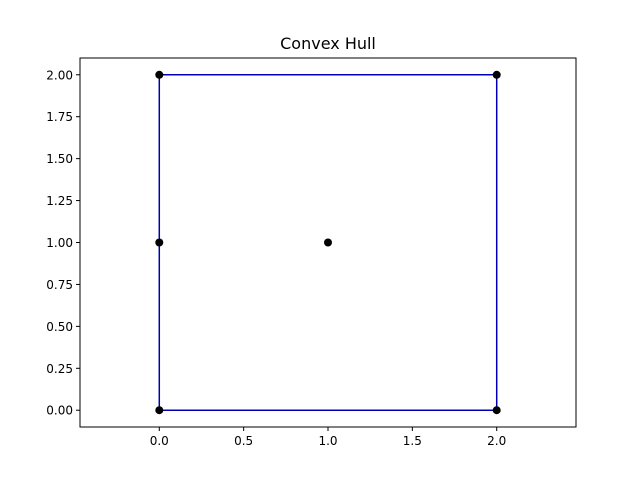  I want to click on y-tick-label: 1.00, so click(59, 243).